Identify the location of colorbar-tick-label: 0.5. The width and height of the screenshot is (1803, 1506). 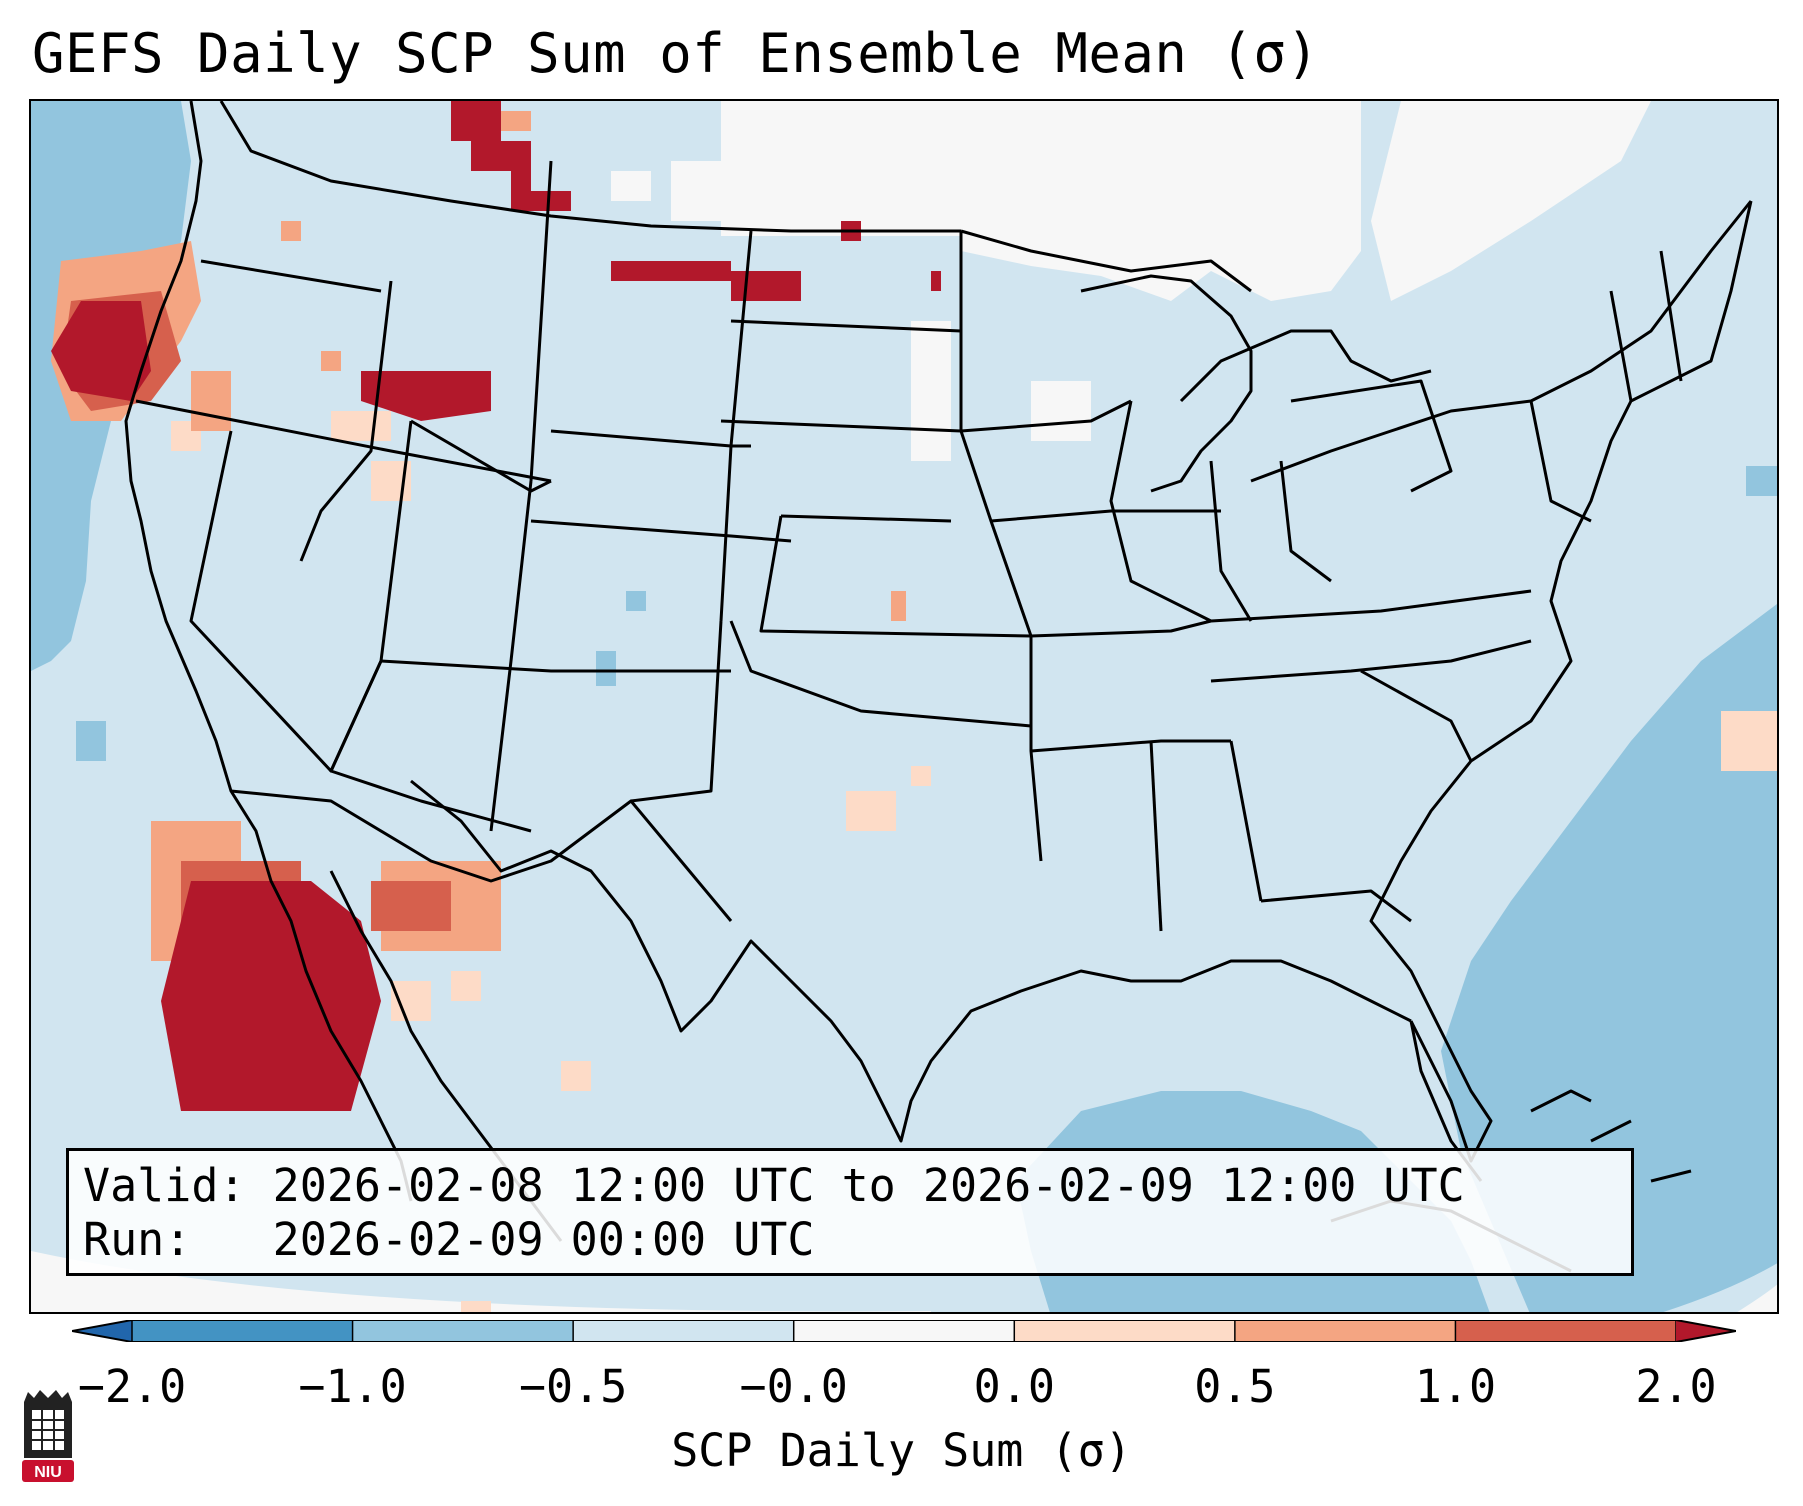
(1235, 1386).